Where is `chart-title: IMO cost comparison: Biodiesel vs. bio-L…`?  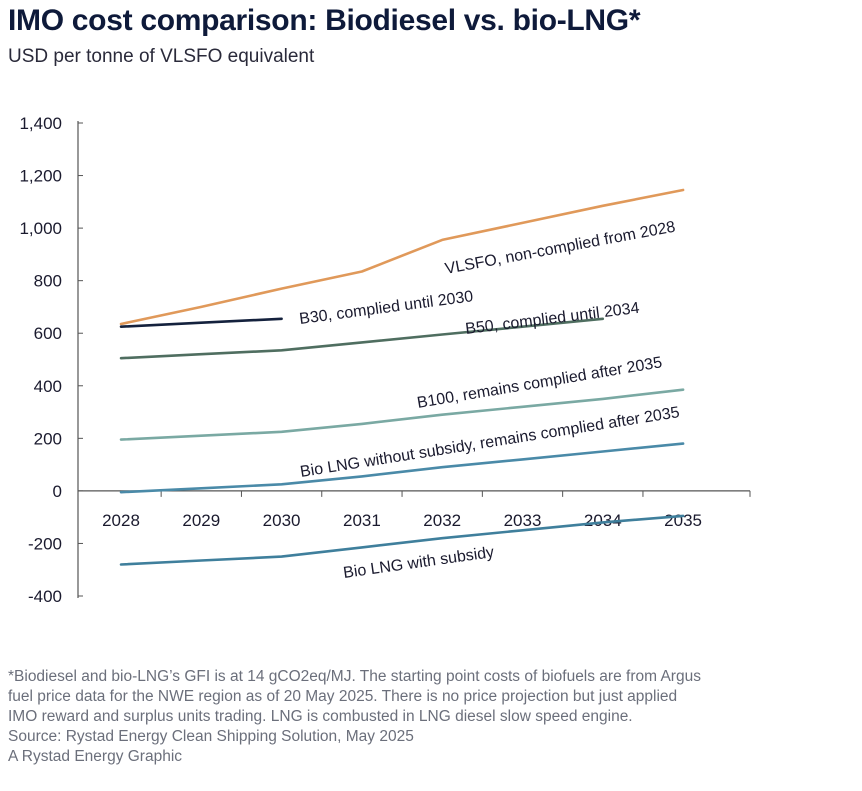 chart-title: IMO cost comparison: Biodiesel vs. bio-L… is located at coordinates (324, 20).